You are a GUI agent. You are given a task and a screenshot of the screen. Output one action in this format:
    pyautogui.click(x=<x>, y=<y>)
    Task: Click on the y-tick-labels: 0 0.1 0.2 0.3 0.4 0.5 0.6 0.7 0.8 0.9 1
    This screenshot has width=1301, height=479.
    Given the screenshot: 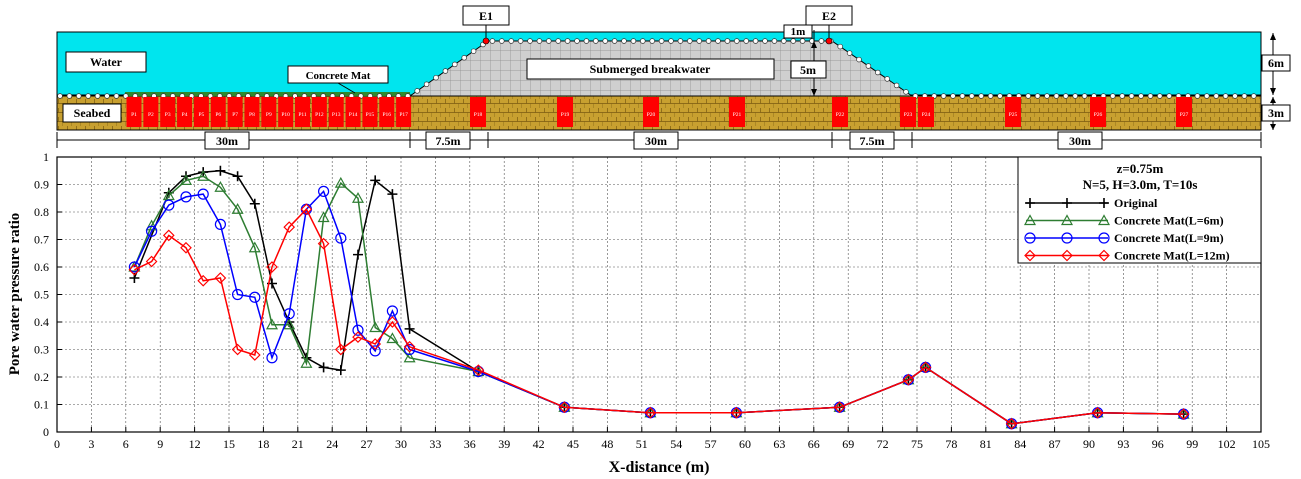 What is the action you would take?
    pyautogui.click(x=41, y=294)
    